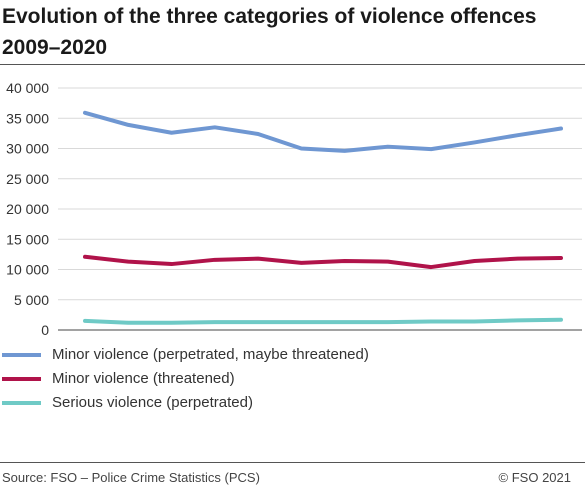 This screenshot has height=491, width=585. What do you see at coordinates (27, 239) in the screenshot?
I see `y-tick-label: 15 000` at bounding box center [27, 239].